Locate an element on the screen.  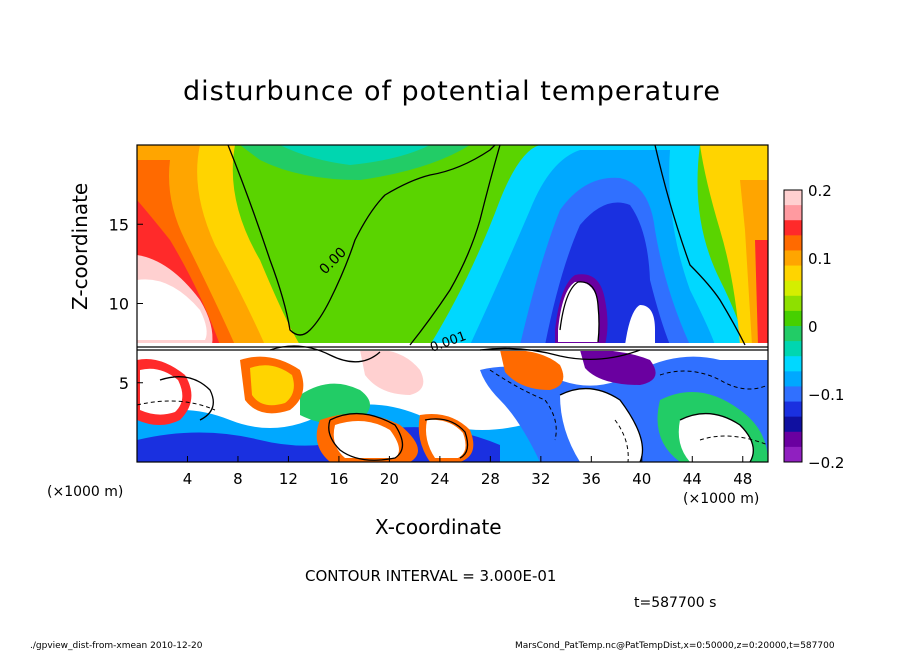
x-tick-label: 4 is located at coordinates (188, 479).